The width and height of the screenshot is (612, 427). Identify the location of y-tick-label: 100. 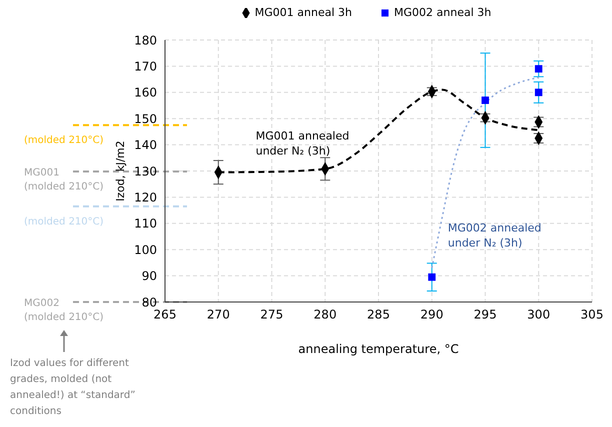
(145, 249).